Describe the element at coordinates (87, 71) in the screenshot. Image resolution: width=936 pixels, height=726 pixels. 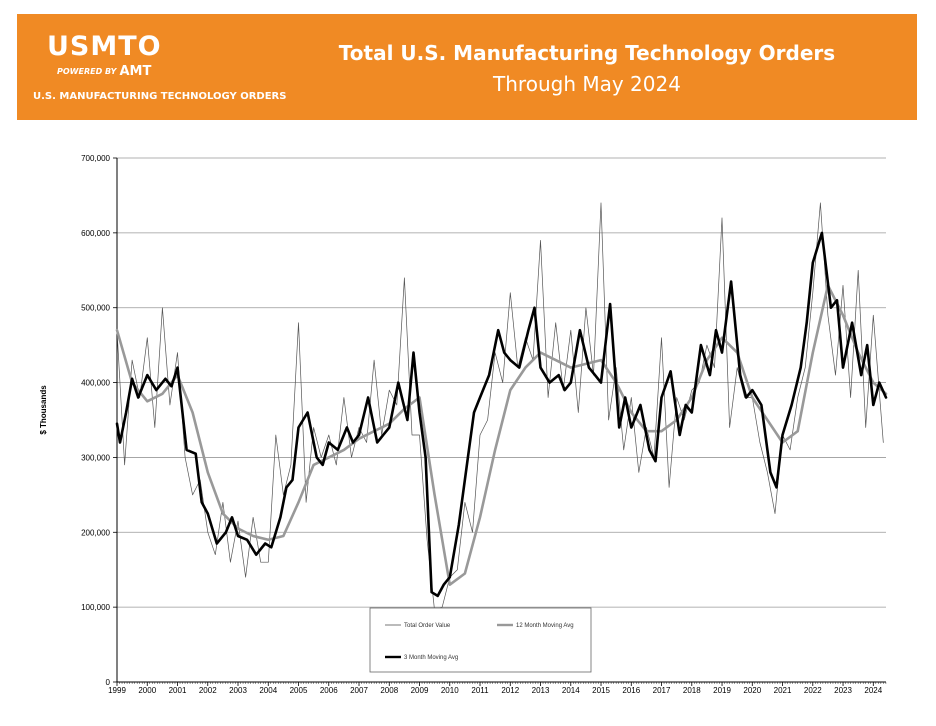
I see `logo-powered-label: POWERED BY` at that location.